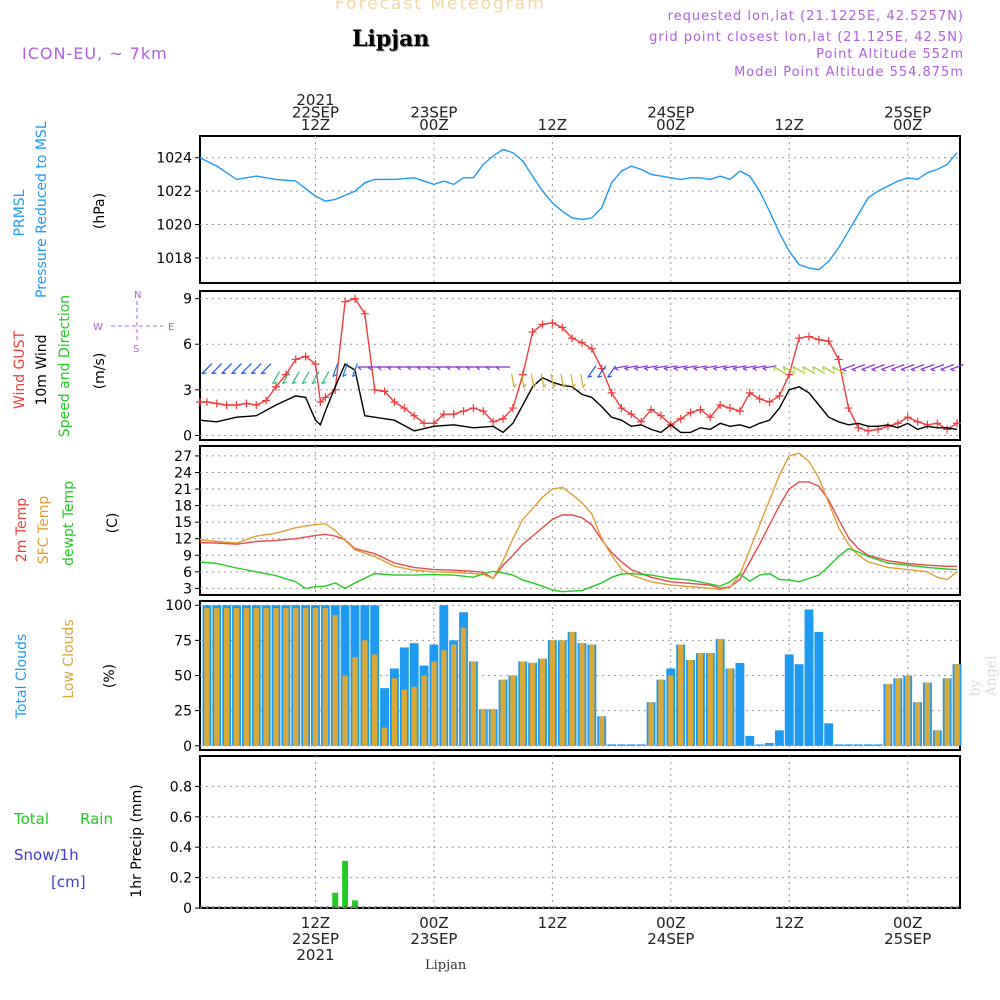  What do you see at coordinates (849, 72) in the screenshot?
I see `model-altitude: Model Point Altitude 554.875m` at bounding box center [849, 72].